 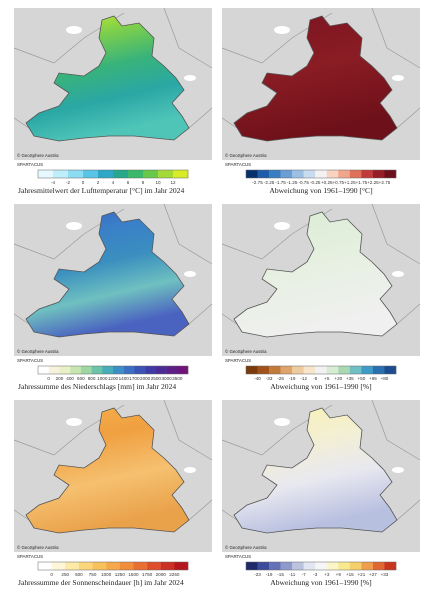 I want to click on colorbar-label: -23, so click(x=257, y=574).